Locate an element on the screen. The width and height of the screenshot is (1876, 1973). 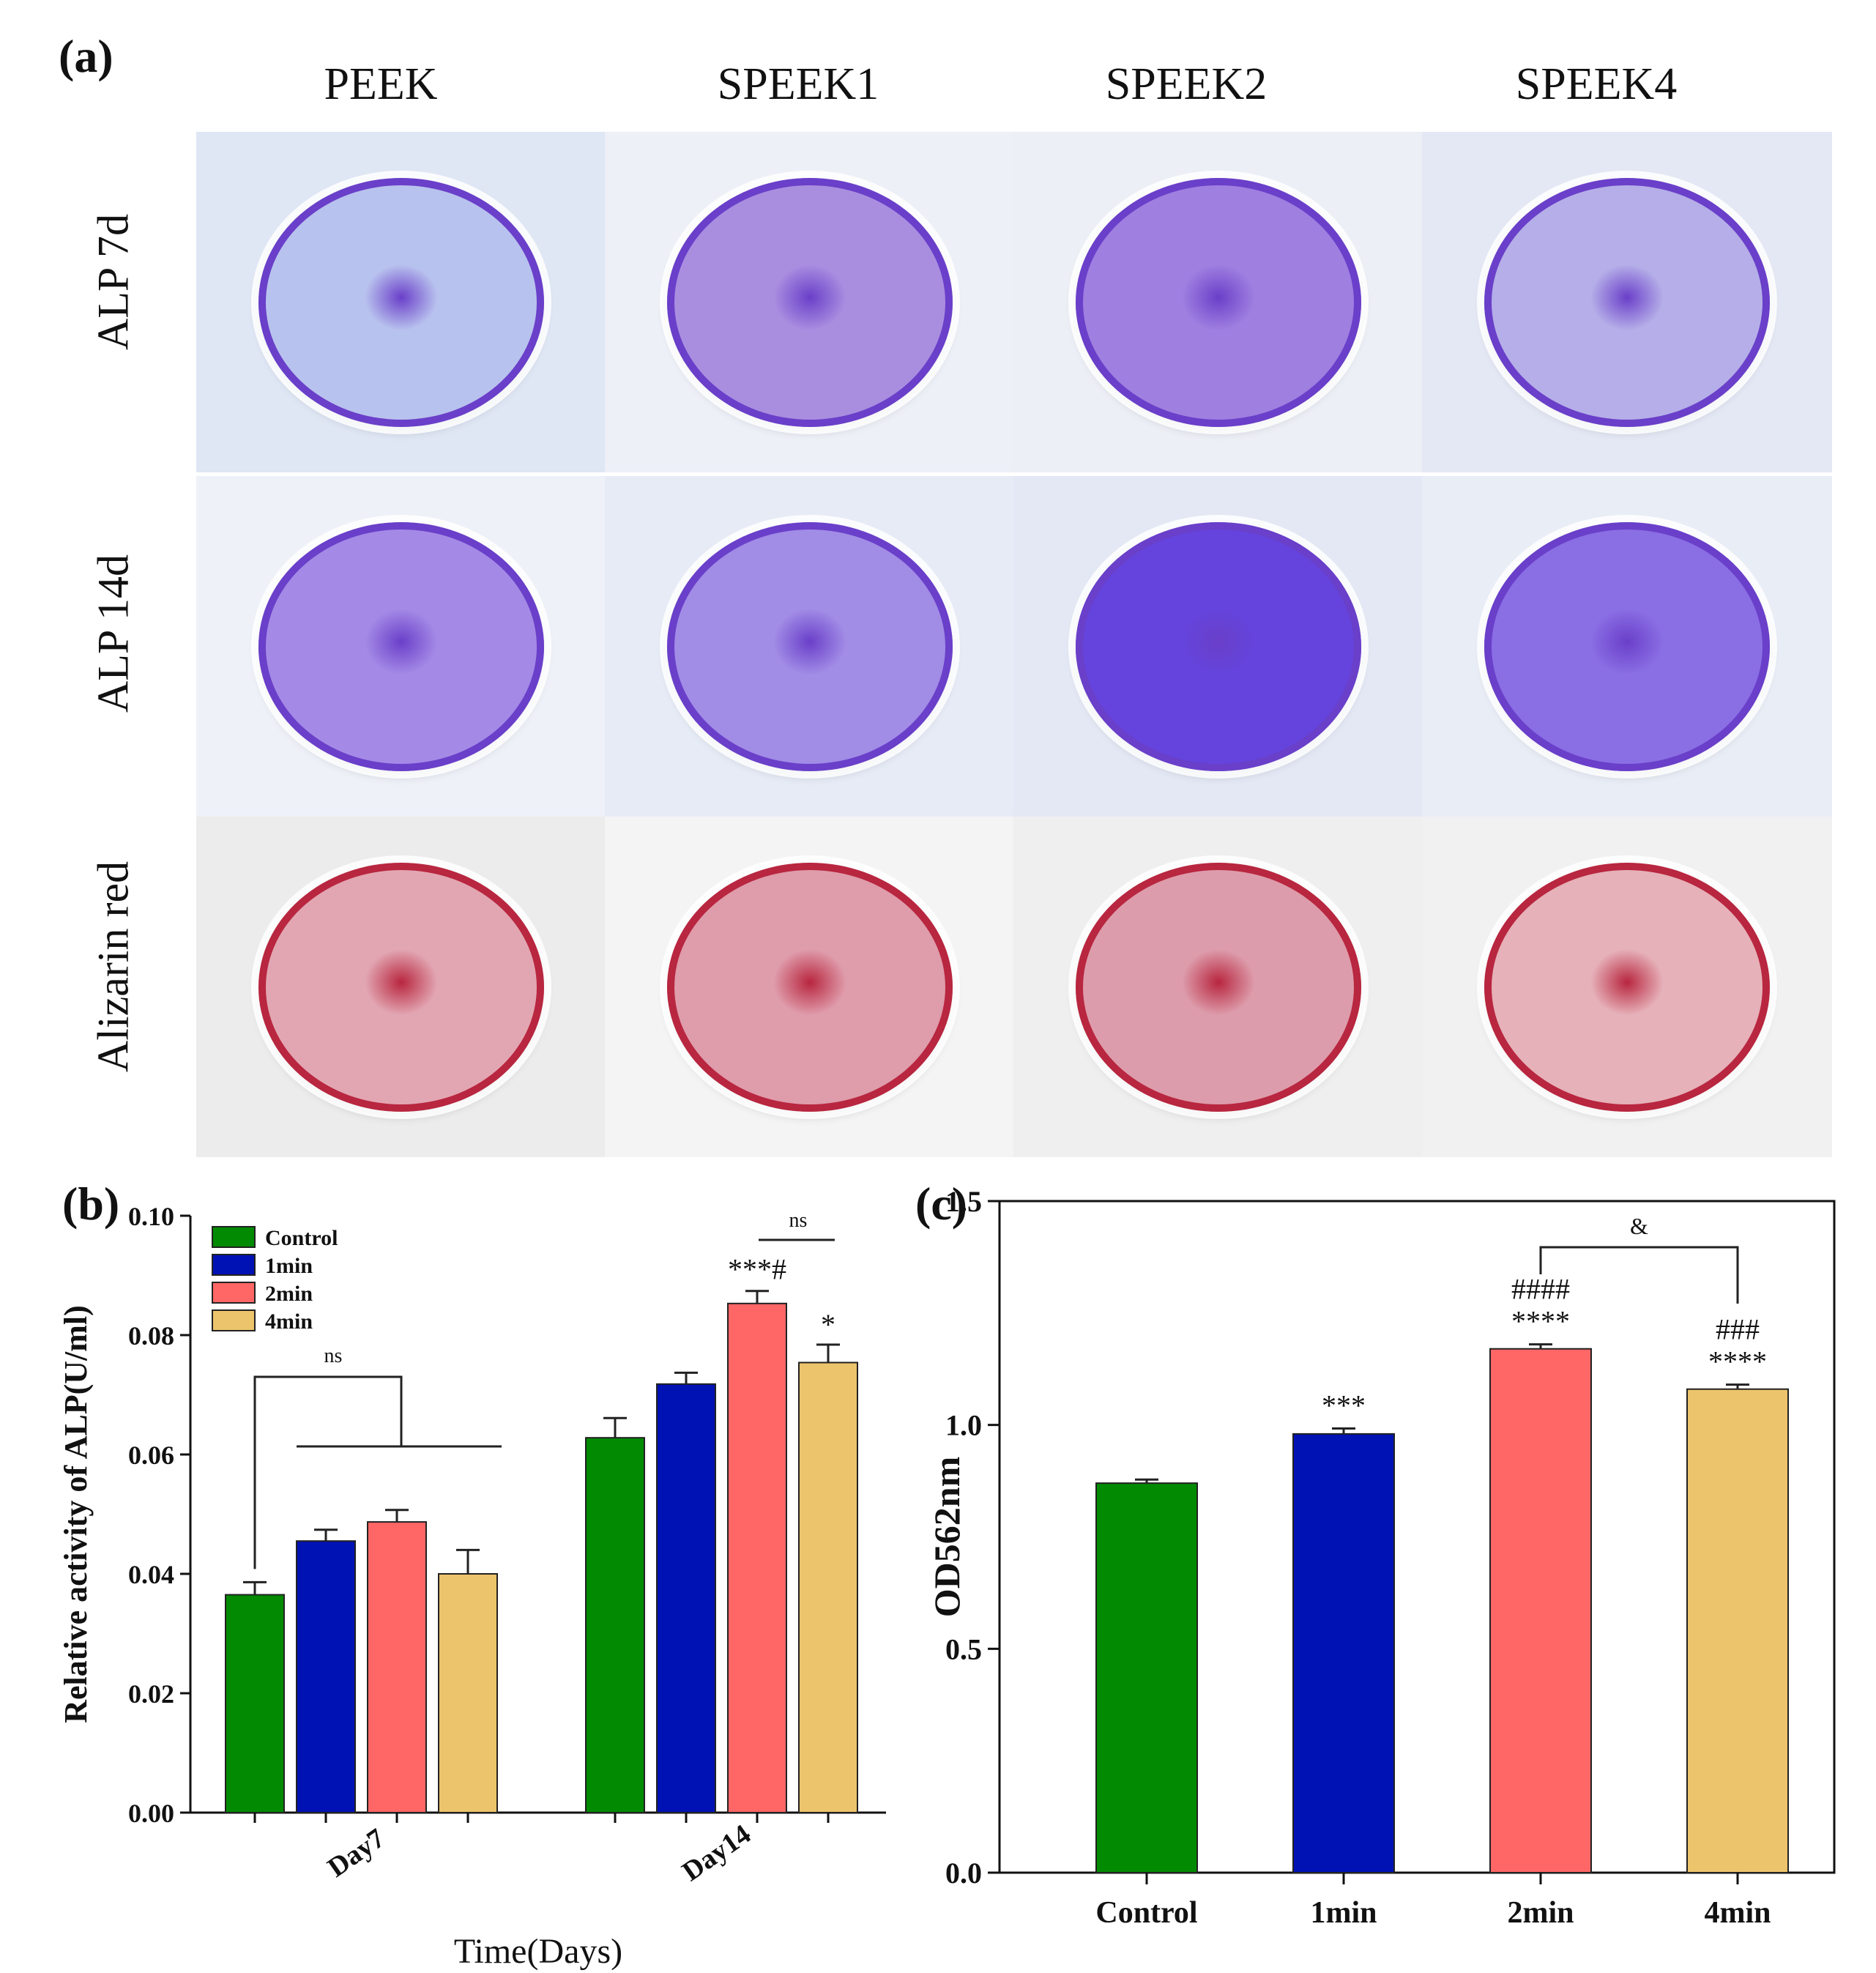
stain-photo-alp7-speek4 is located at coordinates (1627, 302).